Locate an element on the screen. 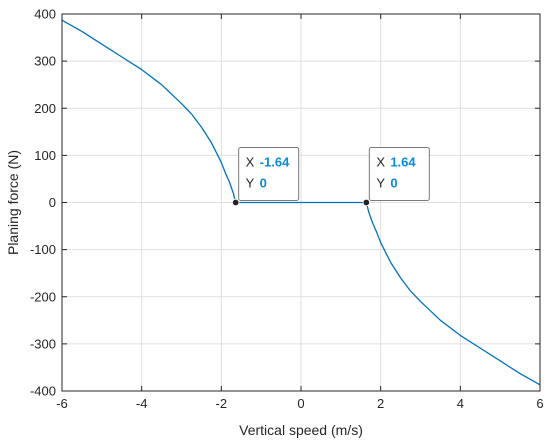  datatip-x-value: -1.64 is located at coordinates (275, 162).